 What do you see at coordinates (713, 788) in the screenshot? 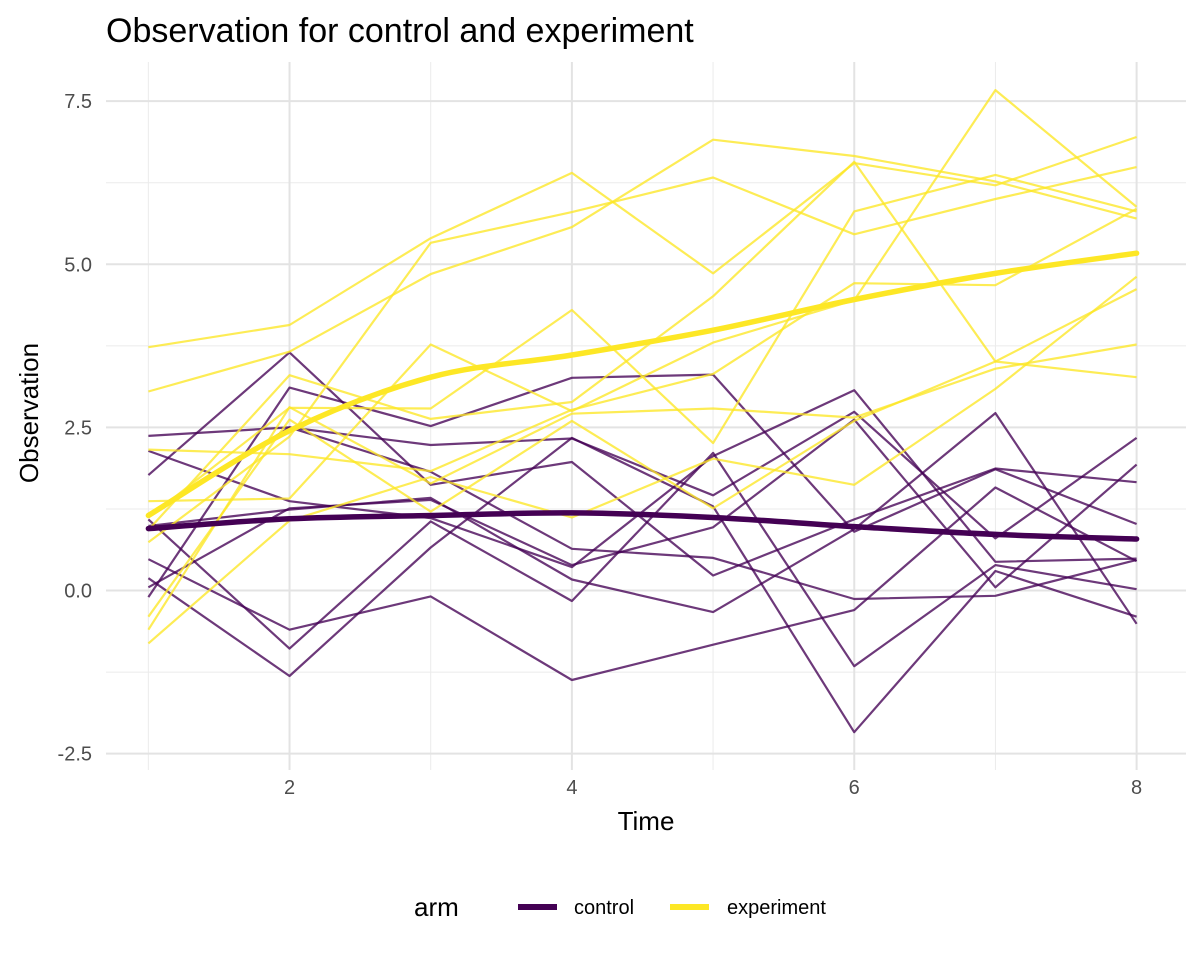
I see `x-axis-ticks: 2 4 6 8` at bounding box center [713, 788].